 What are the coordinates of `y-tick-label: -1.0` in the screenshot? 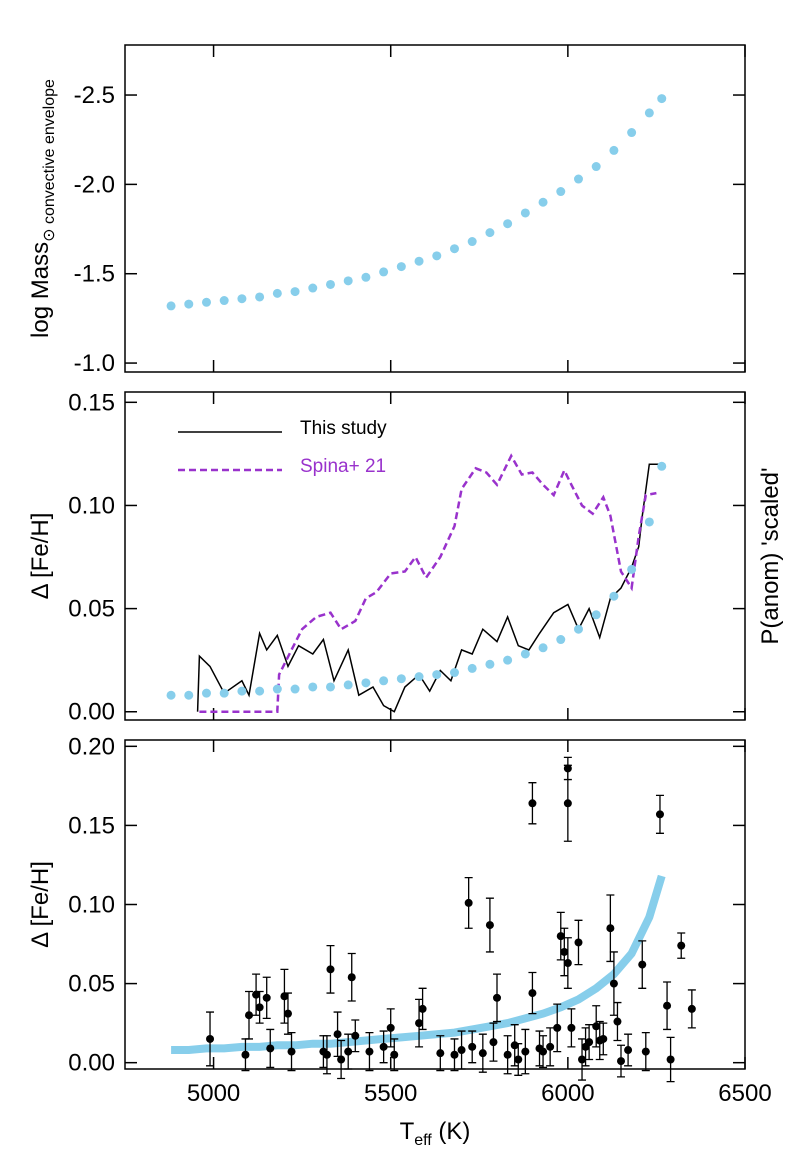 It's located at (94, 363).